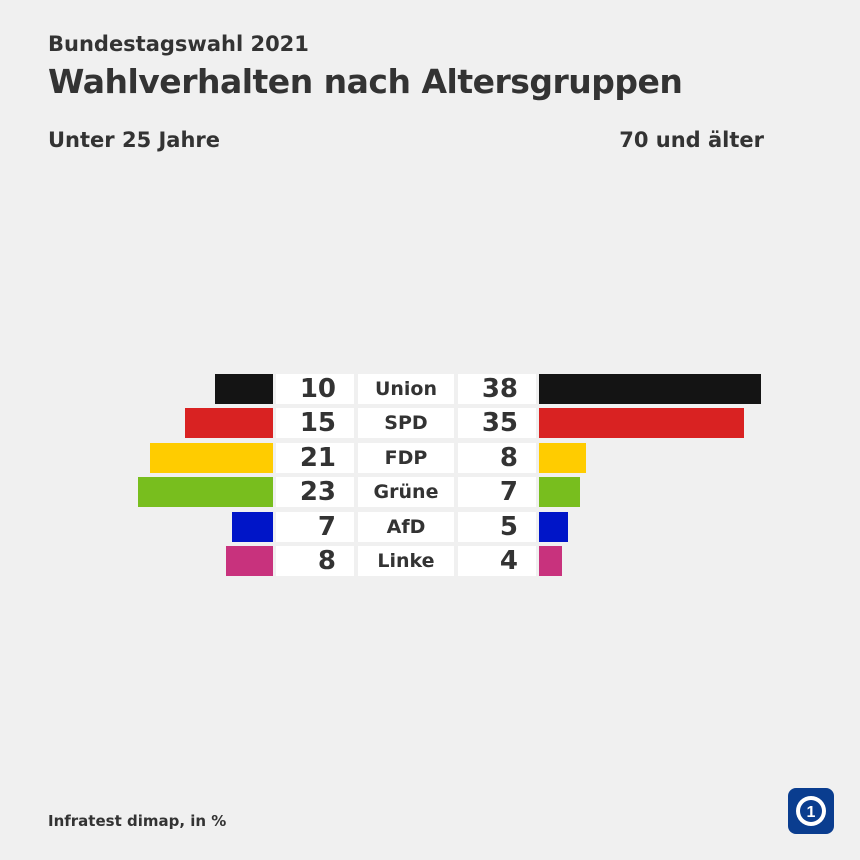  I want to click on ard-logo-icon: 1, so click(811, 811).